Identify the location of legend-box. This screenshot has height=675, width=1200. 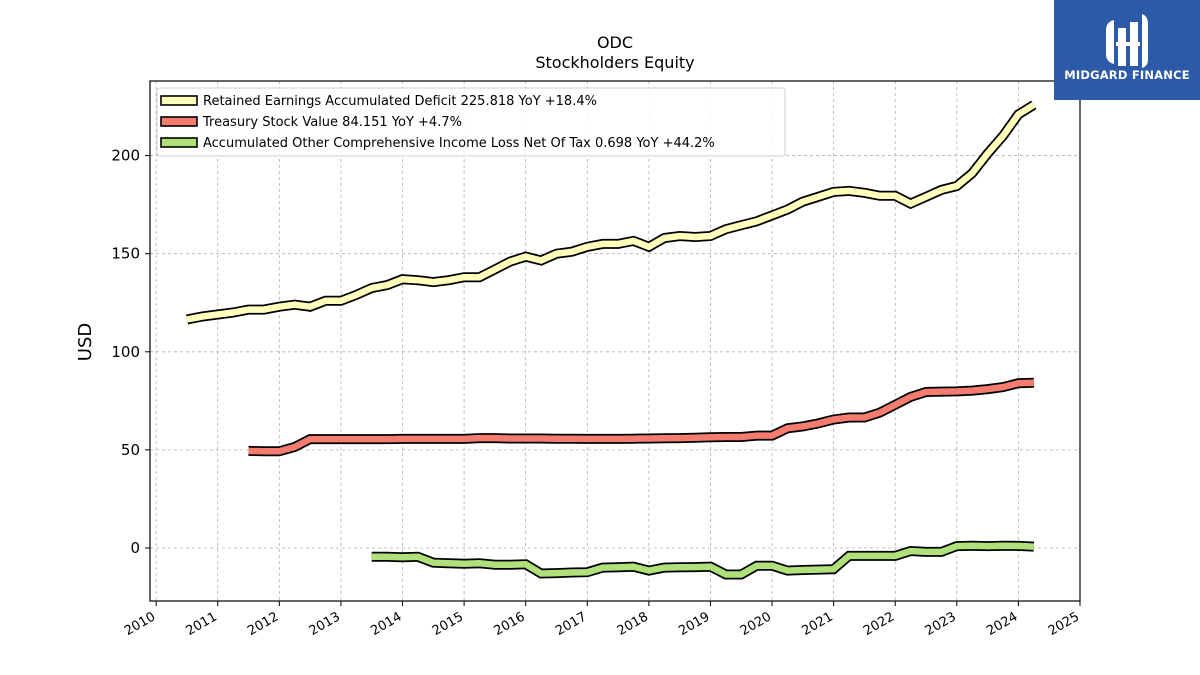
(471, 122).